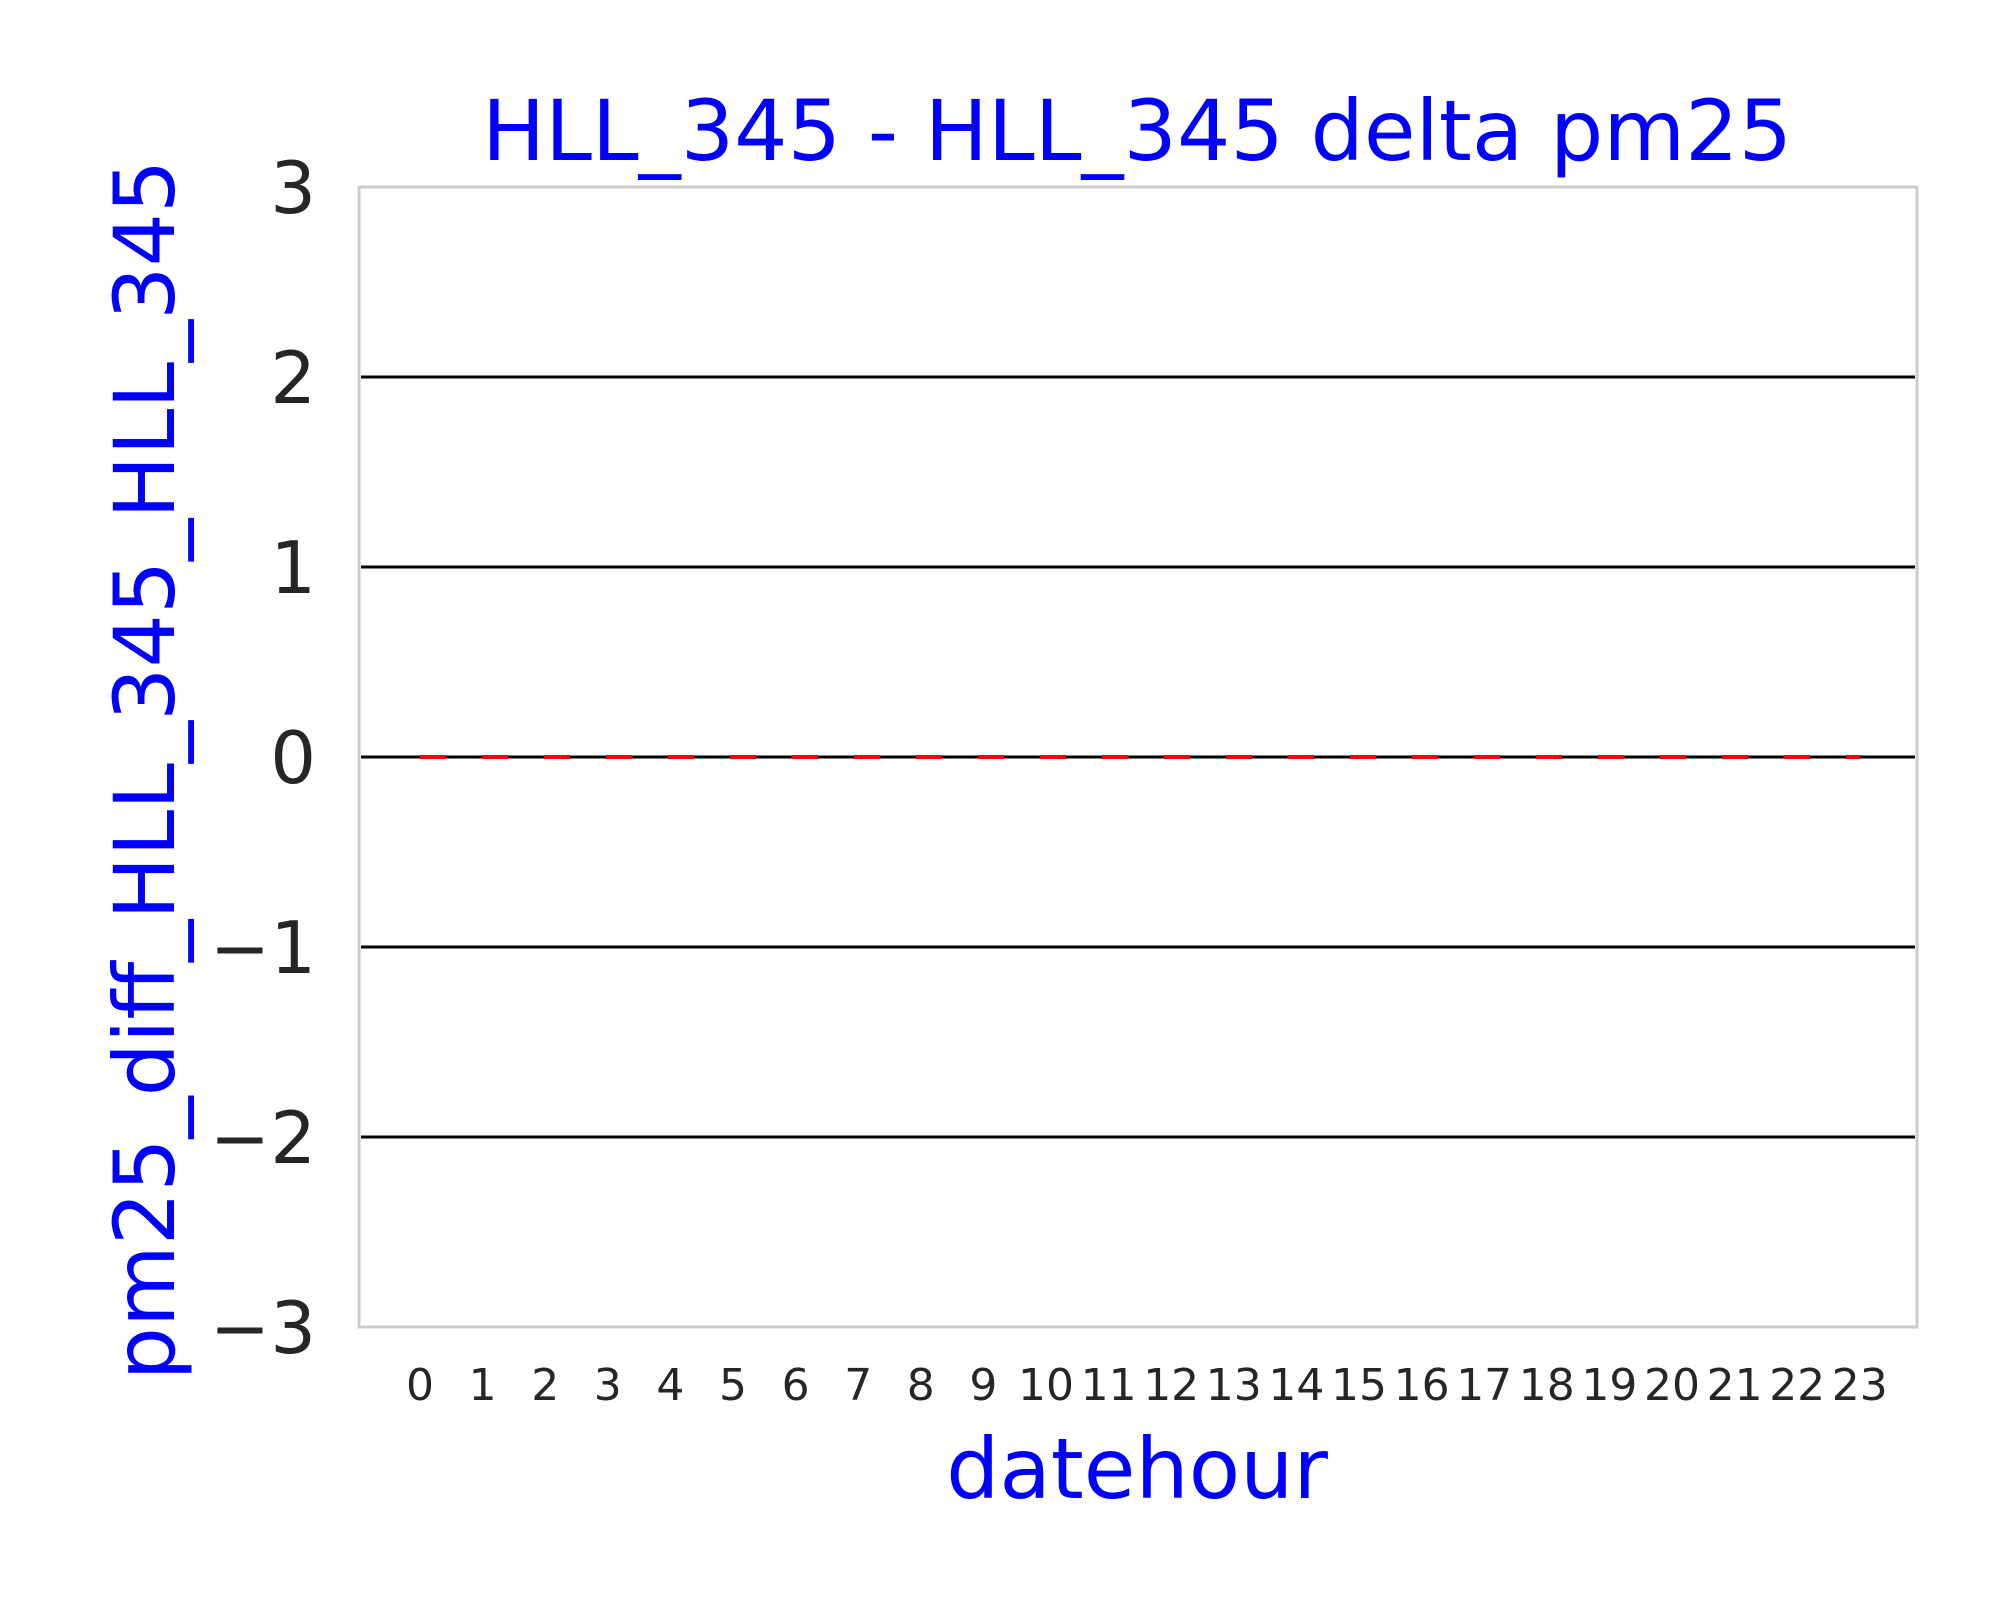  What do you see at coordinates (1860, 1385) in the screenshot?
I see `x-tick-label: 23` at bounding box center [1860, 1385].